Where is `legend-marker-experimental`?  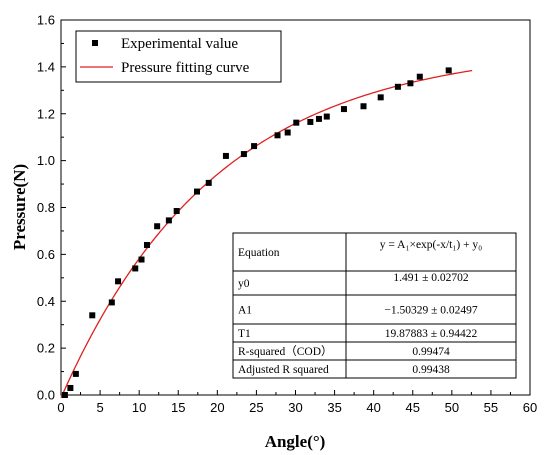
legend-marker-experimental is located at coordinates (95, 43).